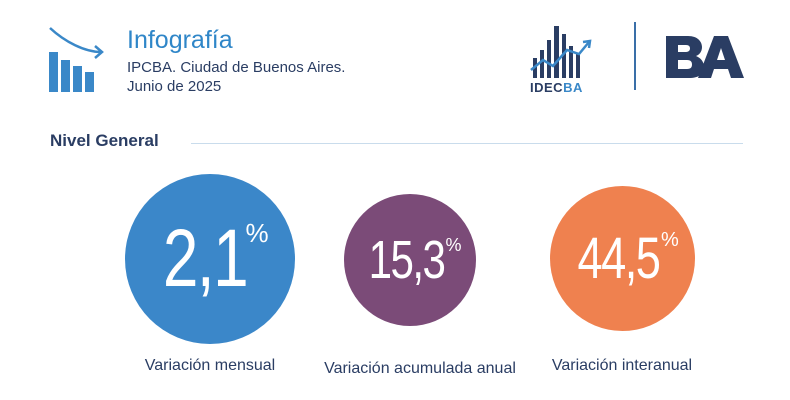 Image resolution: width=790 pixels, height=400 pixels. Describe the element at coordinates (76, 59) in the screenshot. I see `declining-bar-chart-icon` at that location.